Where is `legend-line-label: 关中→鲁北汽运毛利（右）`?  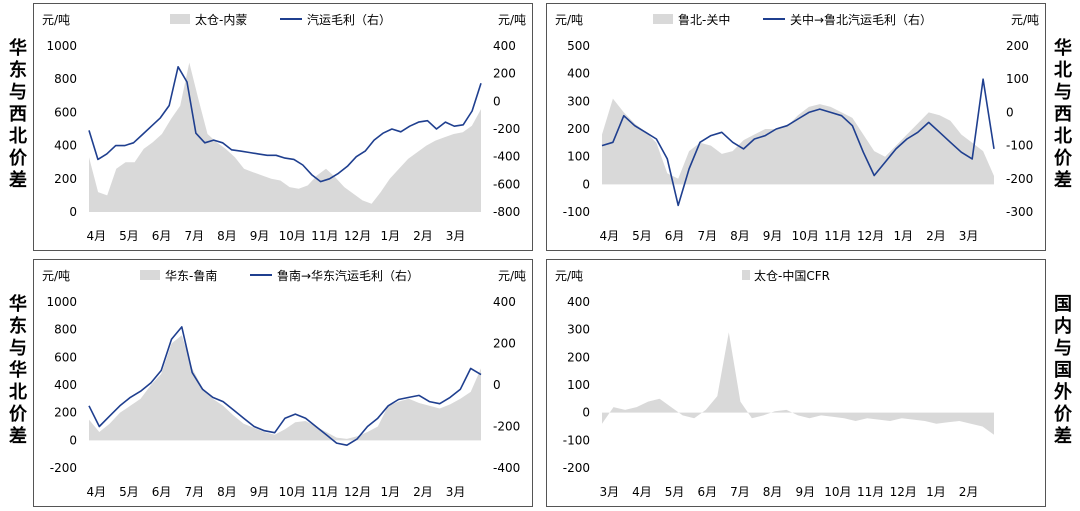
legend-line-label: 关中→鲁北汽运毛利（右） is located at coordinates (861, 19).